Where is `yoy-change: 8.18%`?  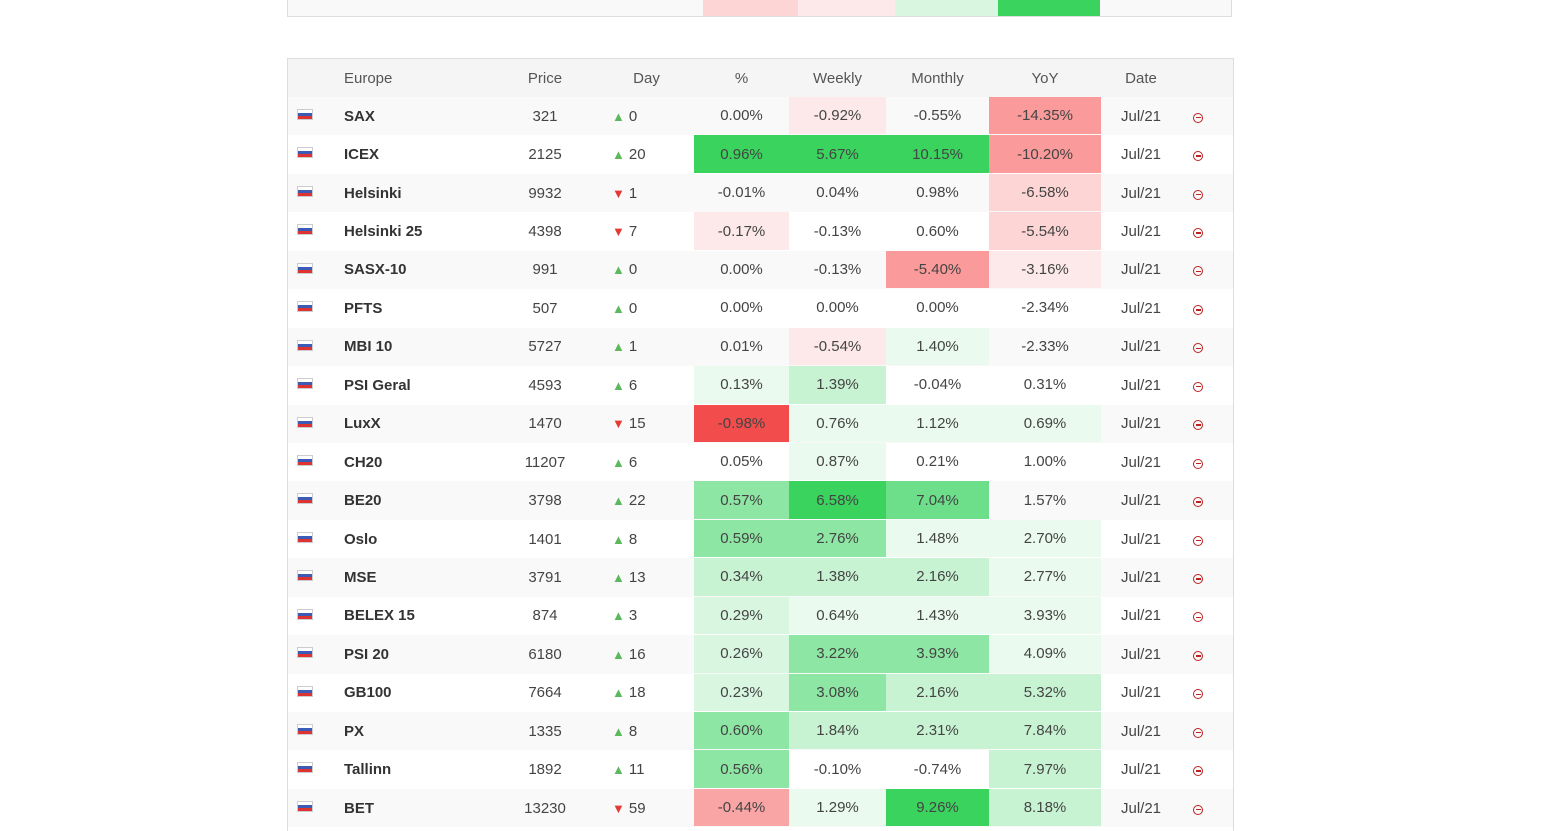 yoy-change: 8.18% is located at coordinates (1045, 807).